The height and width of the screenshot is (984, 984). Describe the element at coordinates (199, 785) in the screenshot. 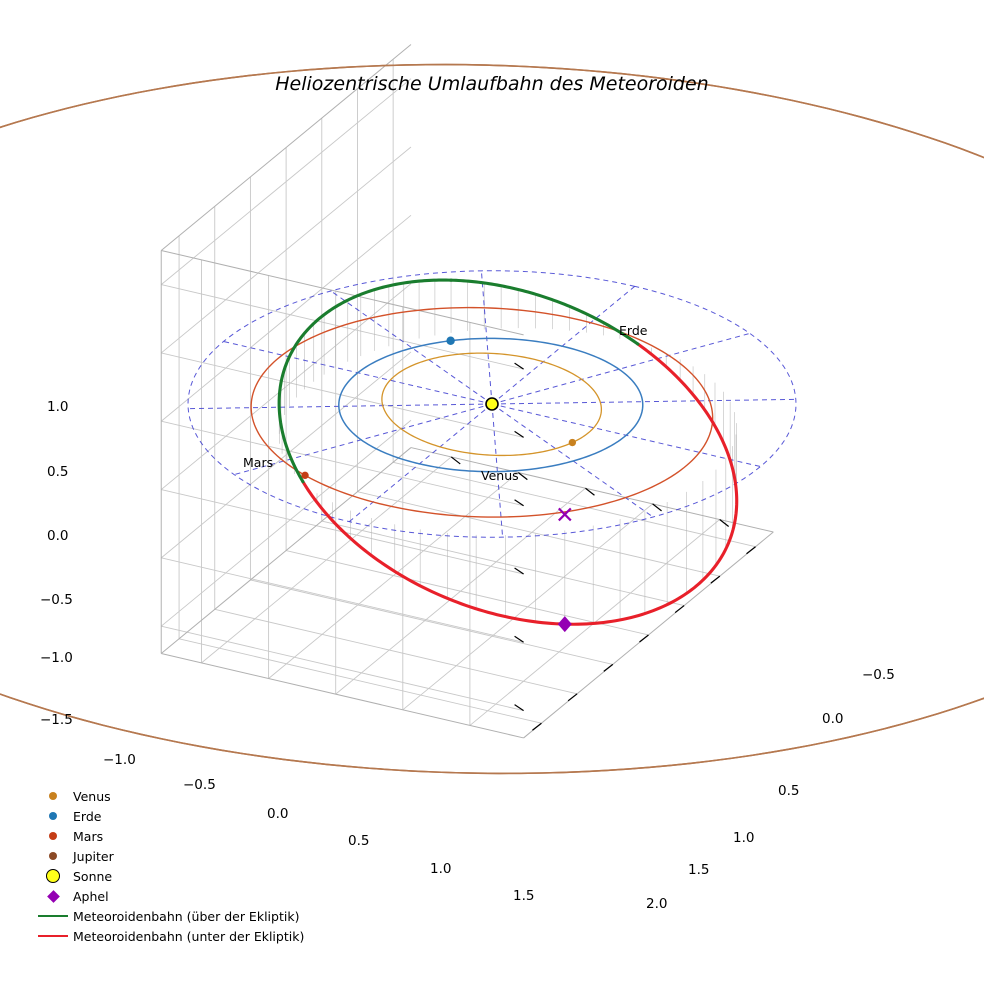

I see `x-tick-label: −0.5` at that location.